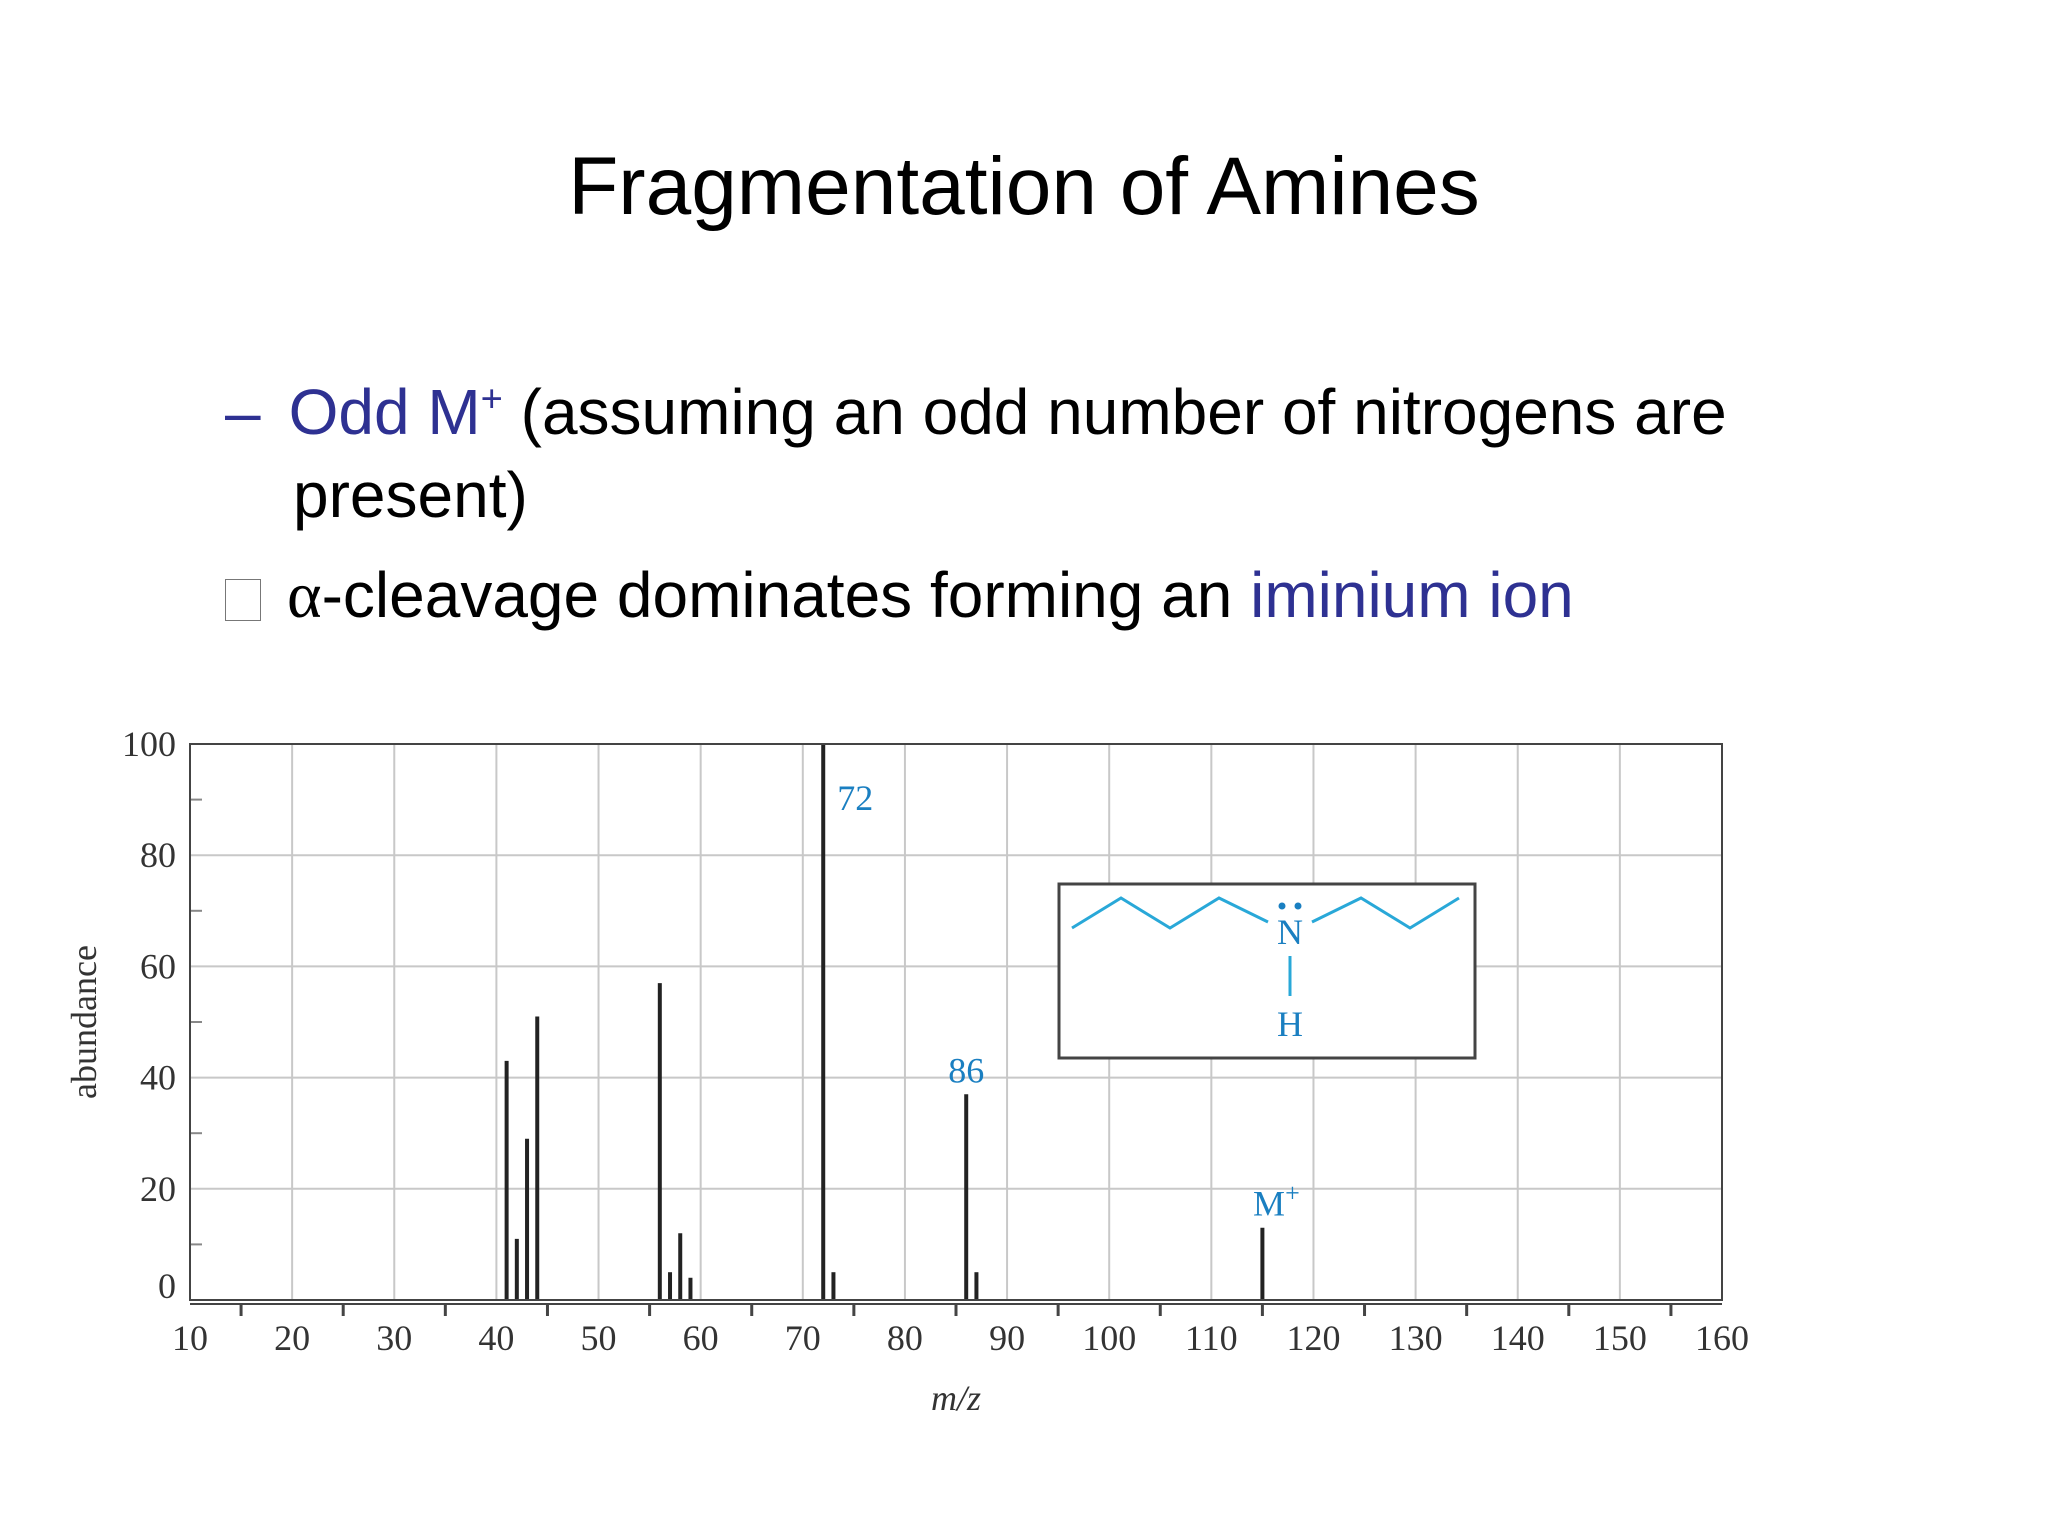 This screenshot has height=1536, width=2048. I want to click on x-tick-label: 150, so click(1620, 1338).